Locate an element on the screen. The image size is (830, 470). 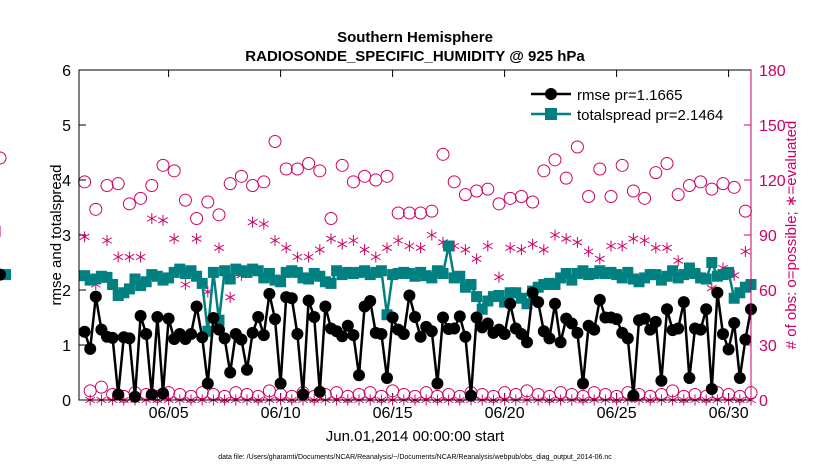
y2-tick-label-4: 120 is located at coordinates (772, 181).